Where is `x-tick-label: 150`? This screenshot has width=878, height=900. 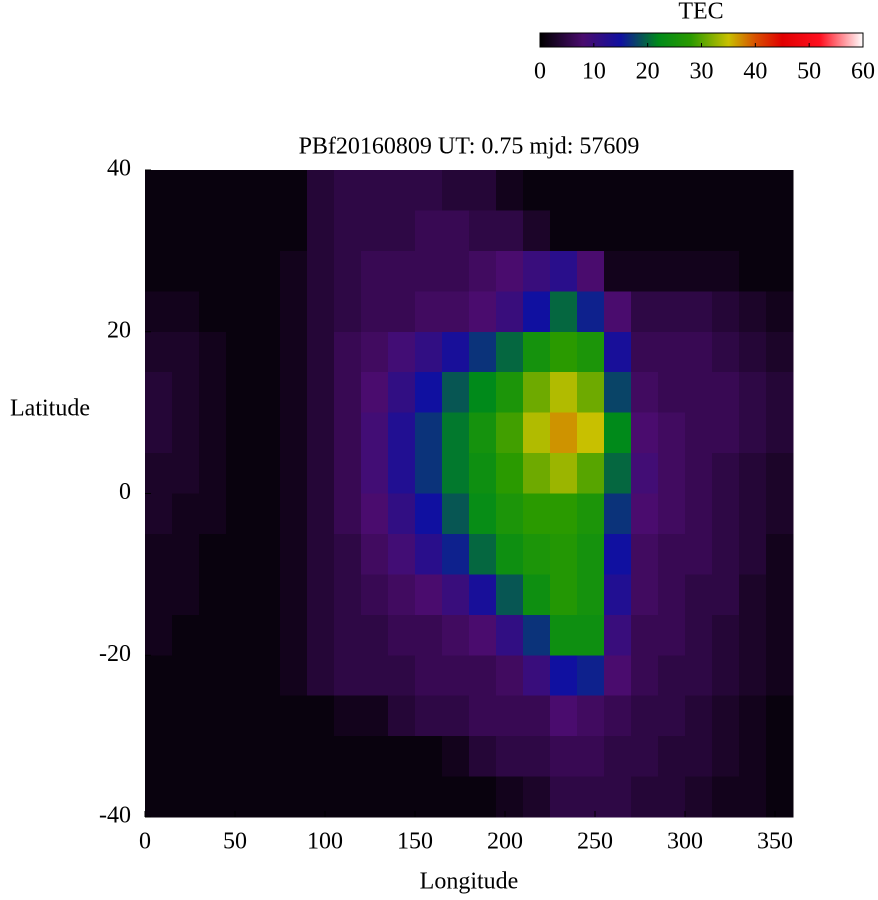
x-tick-label: 150 is located at coordinates (415, 842).